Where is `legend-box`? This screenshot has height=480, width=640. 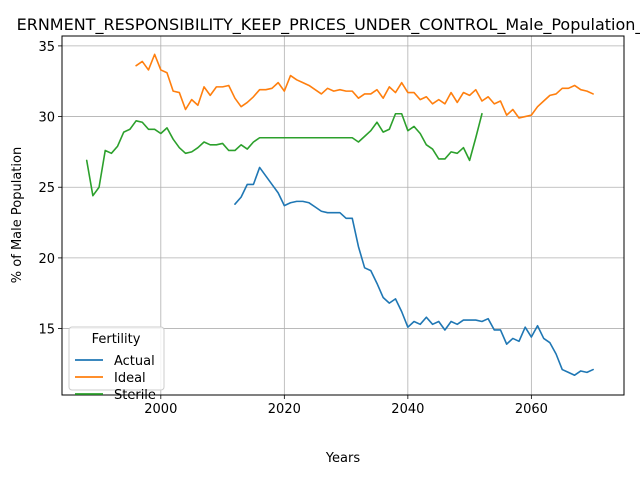
legend-box is located at coordinates (116, 358).